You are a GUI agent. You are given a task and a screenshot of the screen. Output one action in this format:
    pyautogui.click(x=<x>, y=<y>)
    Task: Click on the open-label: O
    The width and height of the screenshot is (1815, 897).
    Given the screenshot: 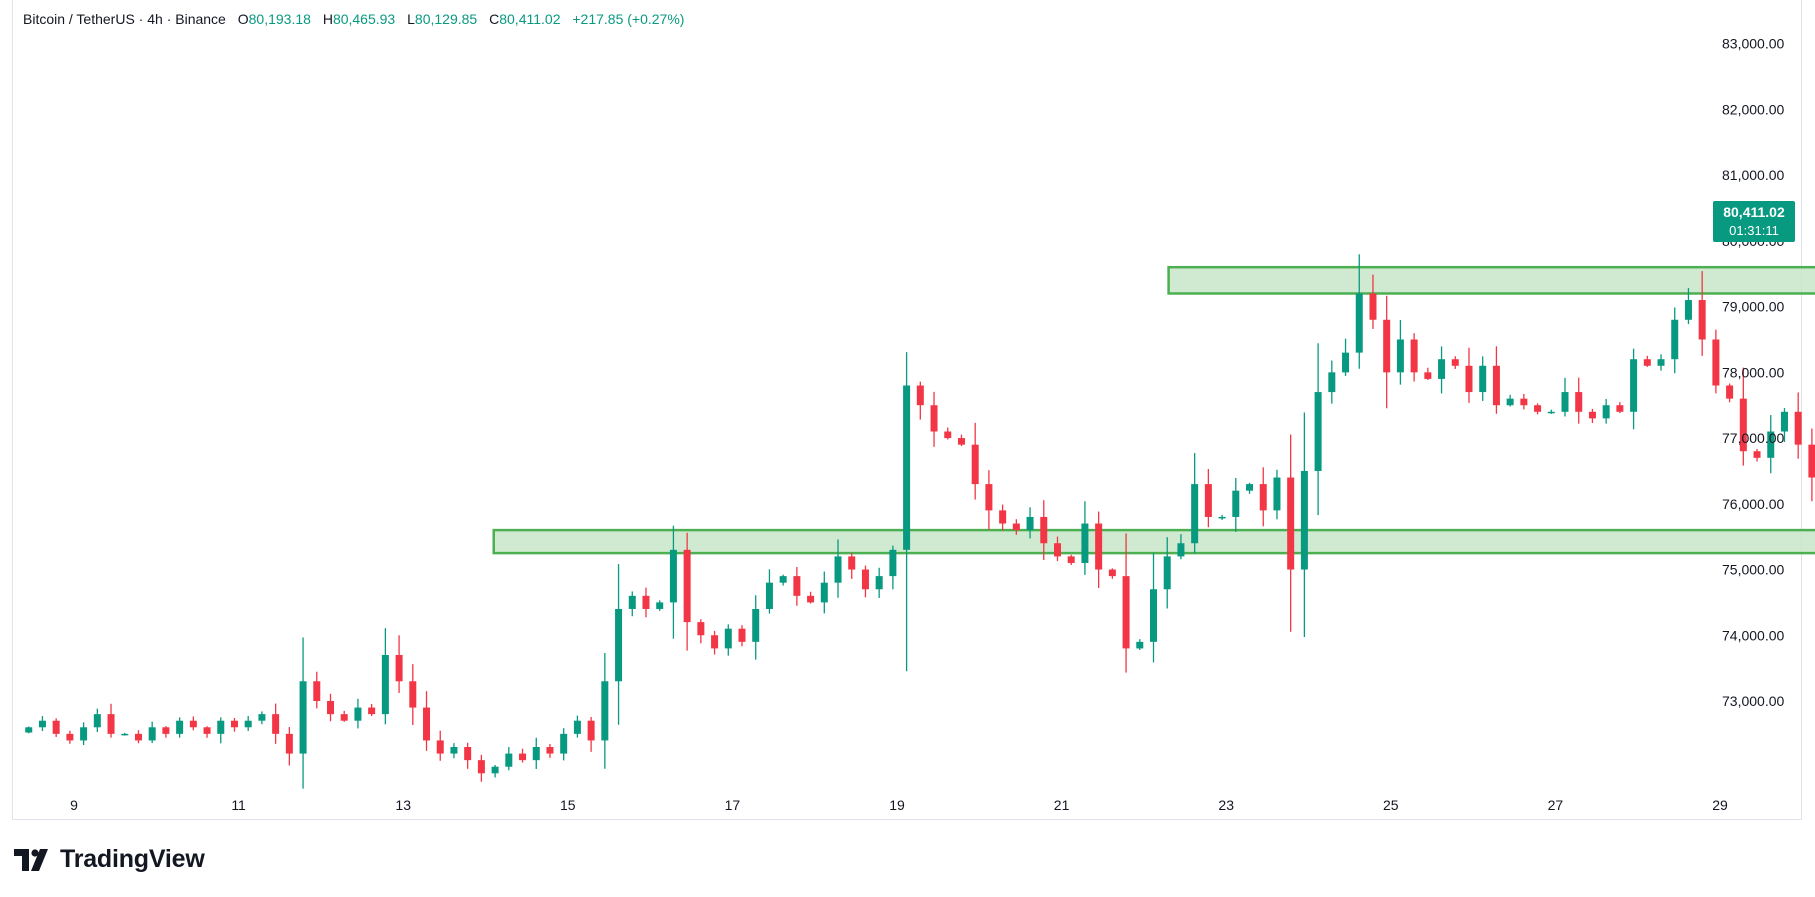 What is the action you would take?
    pyautogui.click(x=243, y=19)
    